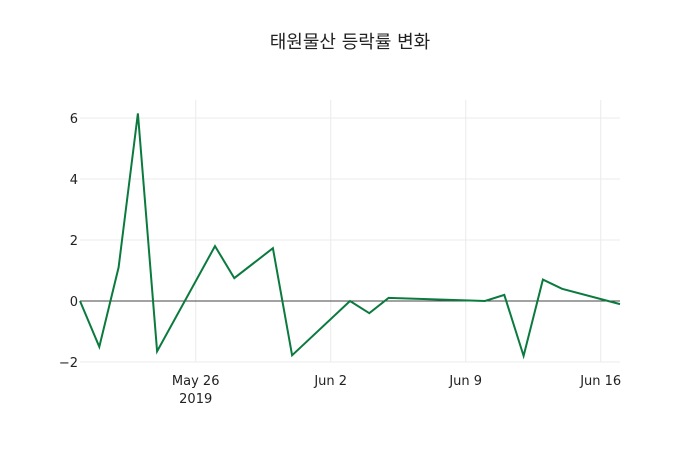  I want to click on x-tick-label: Jun 2, so click(330, 381).